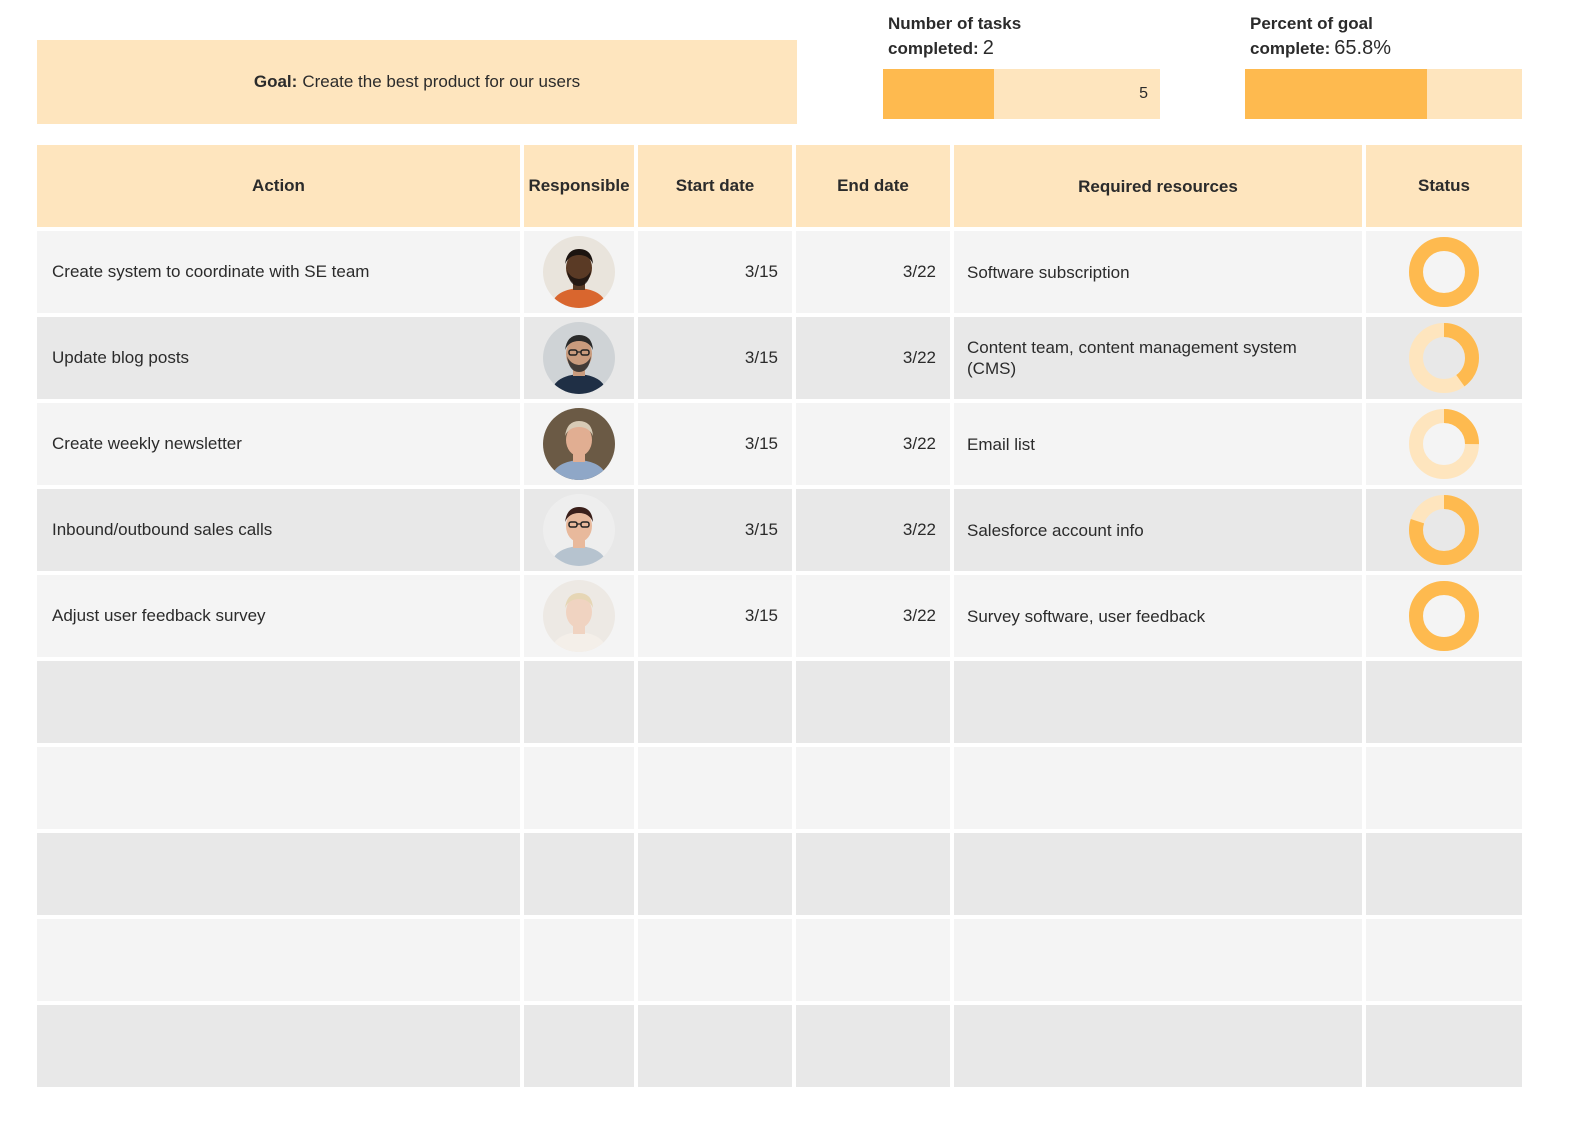 The image size is (1584, 1136). I want to click on header-action: Action, so click(278, 186).